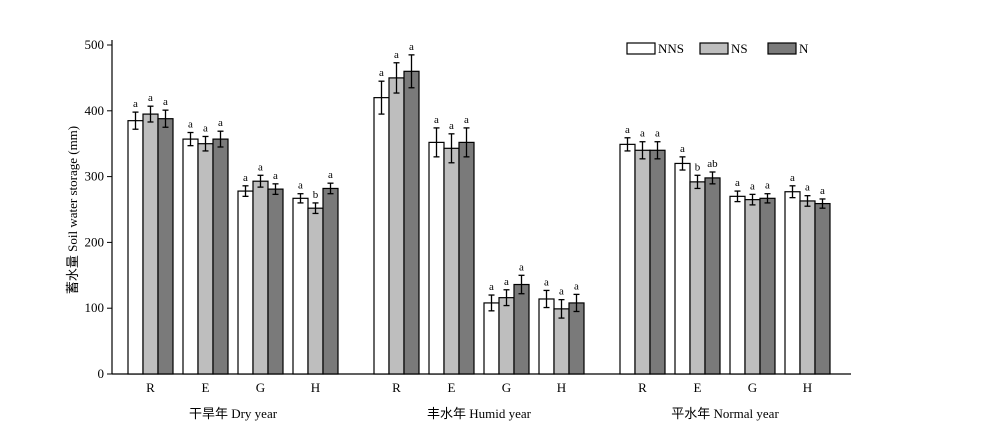 The width and height of the screenshot is (1000, 434). What do you see at coordinates (233, 413) in the screenshot?
I see `group-label: 干旱年 Dry year` at bounding box center [233, 413].